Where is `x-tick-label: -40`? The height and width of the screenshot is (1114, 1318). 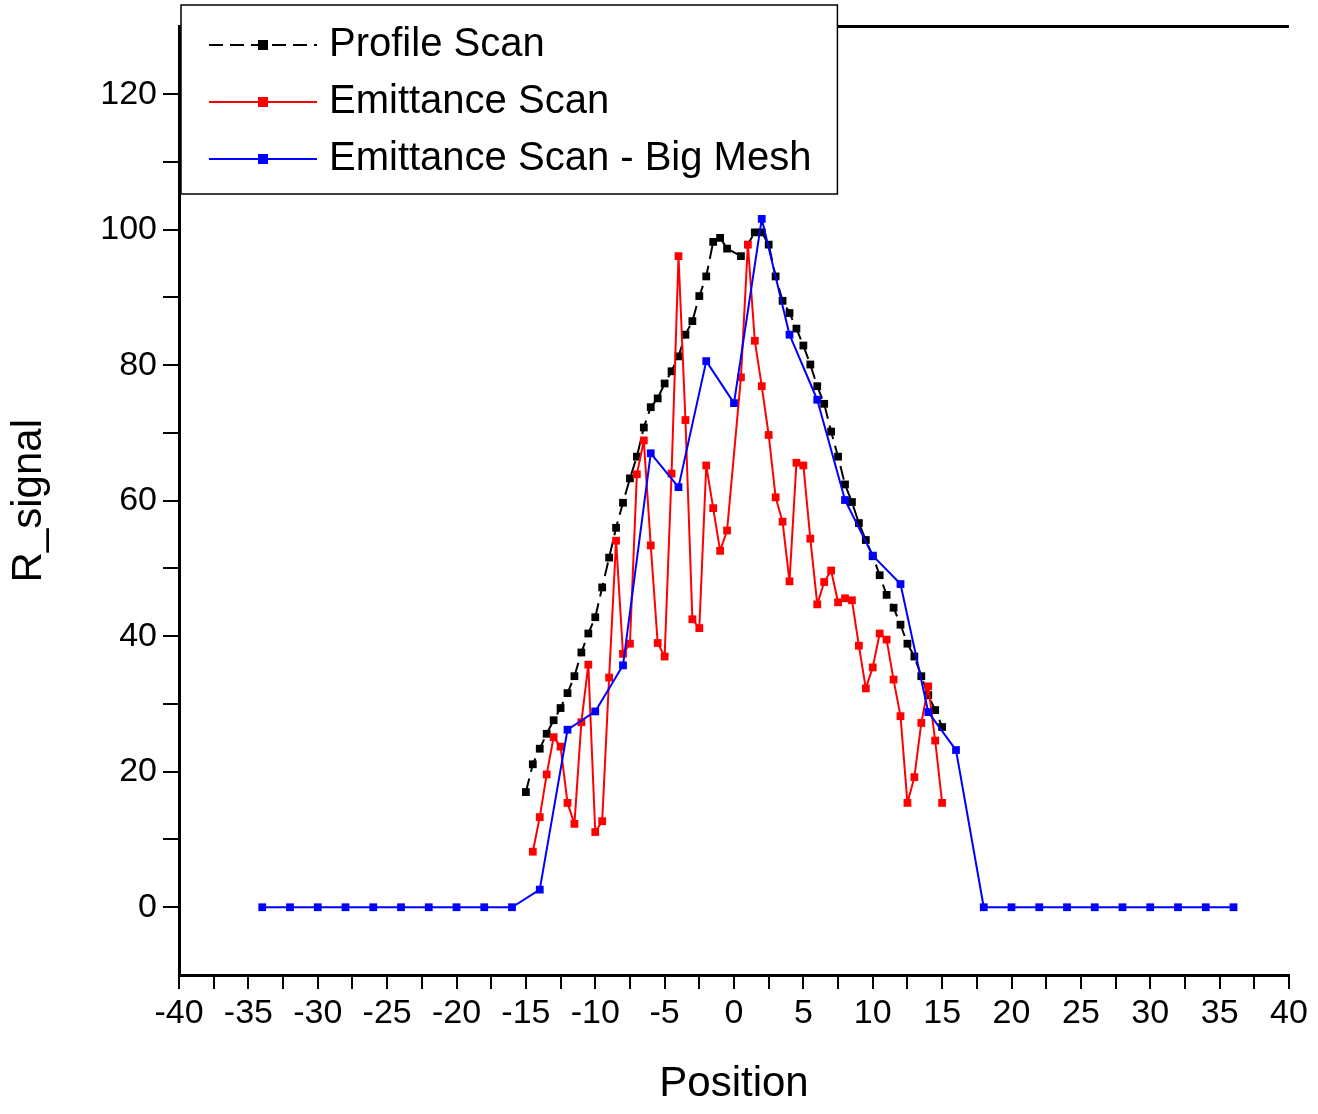
x-tick-label: -40 is located at coordinates (179, 1010).